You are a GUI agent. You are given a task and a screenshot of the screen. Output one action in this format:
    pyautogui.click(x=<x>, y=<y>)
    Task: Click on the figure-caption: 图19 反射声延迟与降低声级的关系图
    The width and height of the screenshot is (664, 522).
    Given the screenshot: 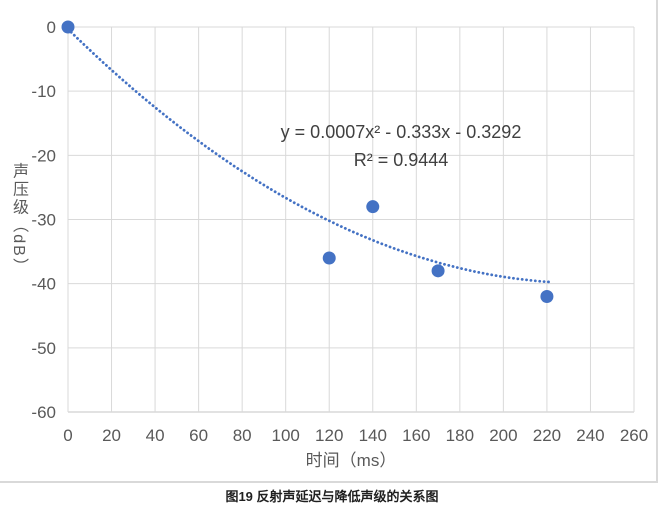 What is the action you would take?
    pyautogui.click(x=332, y=496)
    